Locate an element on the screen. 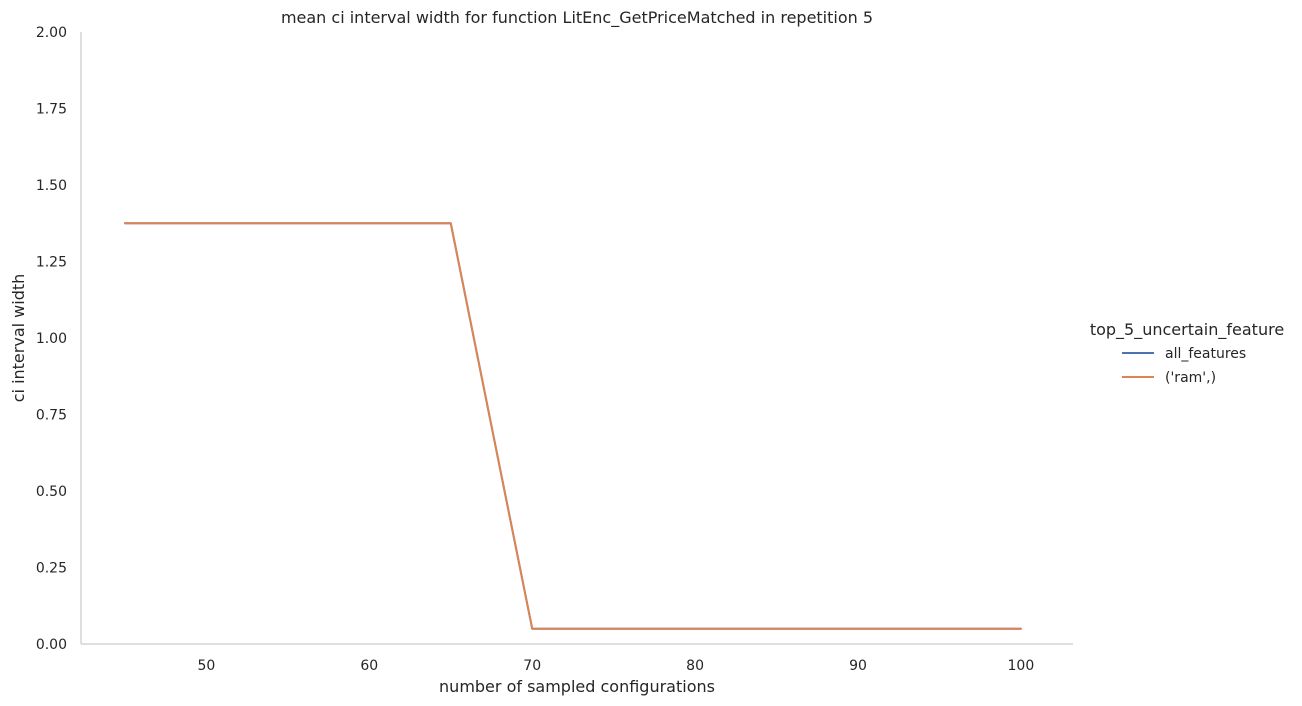 The image size is (1302, 706). y-tick-label: 0.25 is located at coordinates (51, 569).